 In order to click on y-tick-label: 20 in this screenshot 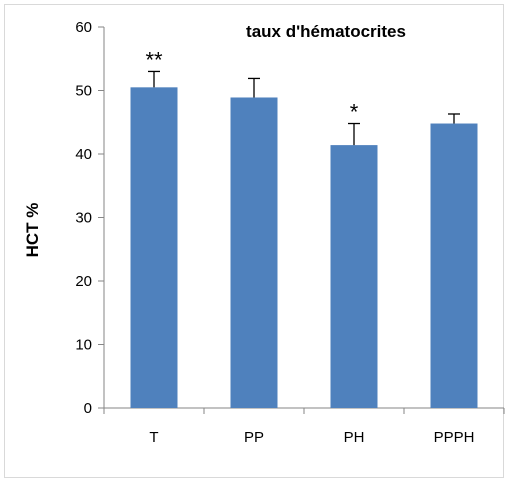, I will do `click(83, 281)`.